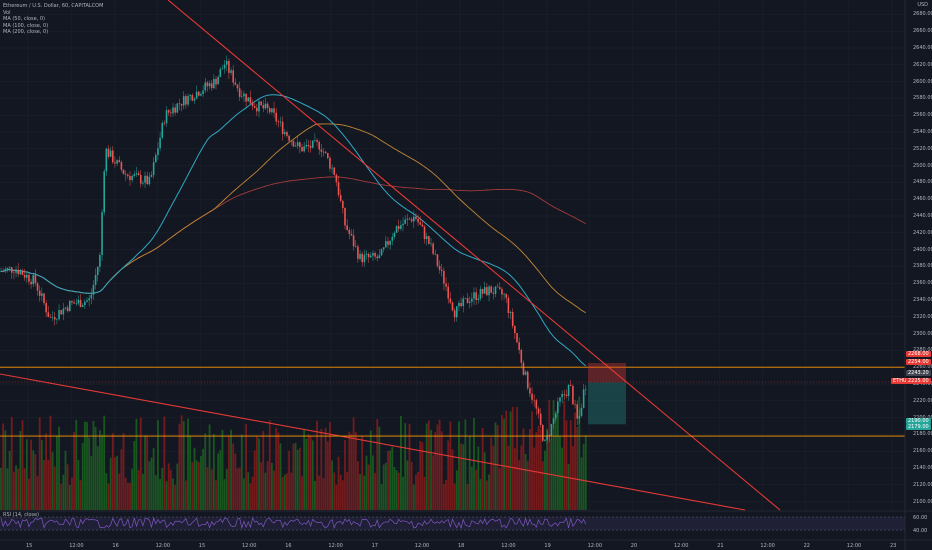 This screenshot has width=932, height=550. I want to click on time-axis-label: 12:00, so click(854, 546).